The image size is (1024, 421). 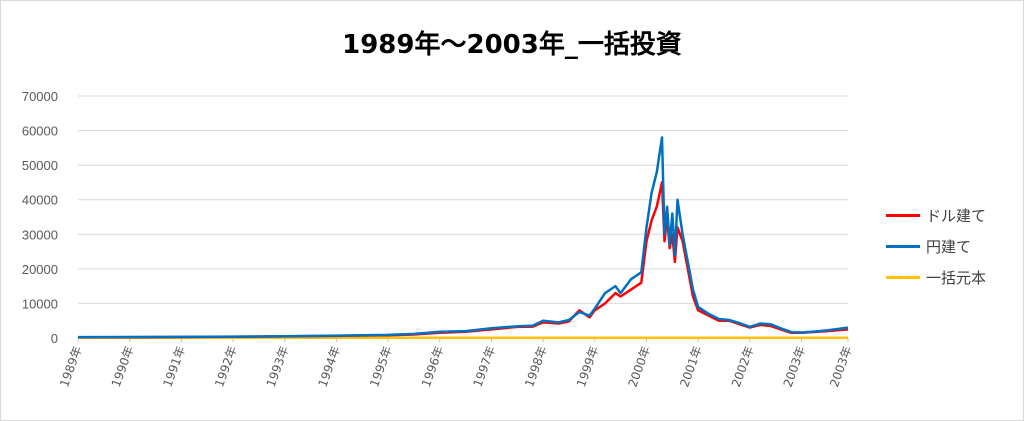 I want to click on x-tick-label: 1989年, so click(x=71, y=366).